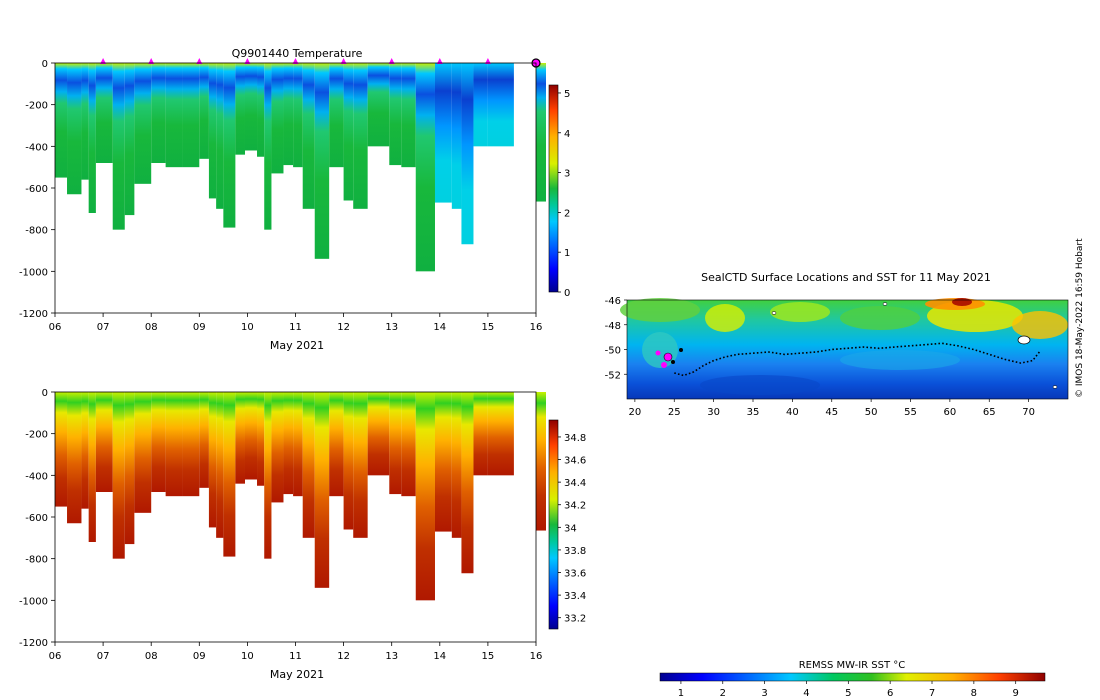 This screenshot has height=700, width=1100. Describe the element at coordinates (343, 656) in the screenshot. I see `x-tick-label: 12` at that location.